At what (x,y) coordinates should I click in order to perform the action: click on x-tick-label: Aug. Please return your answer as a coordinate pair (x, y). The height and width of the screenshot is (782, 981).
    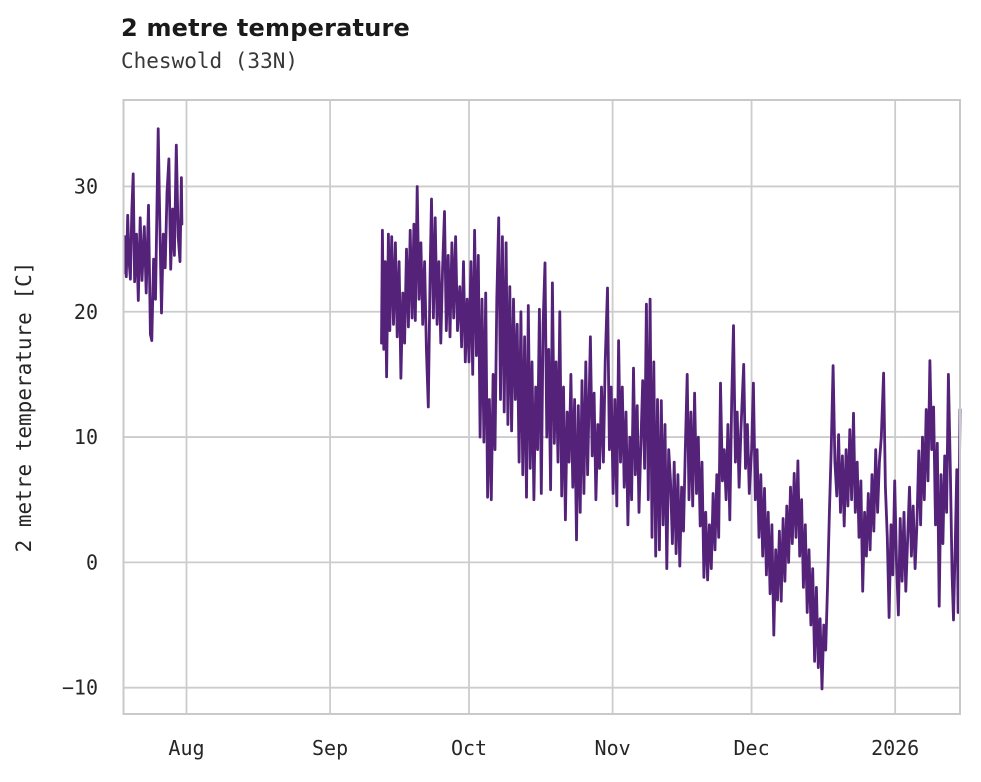
    Looking at the image, I should click on (186, 748).